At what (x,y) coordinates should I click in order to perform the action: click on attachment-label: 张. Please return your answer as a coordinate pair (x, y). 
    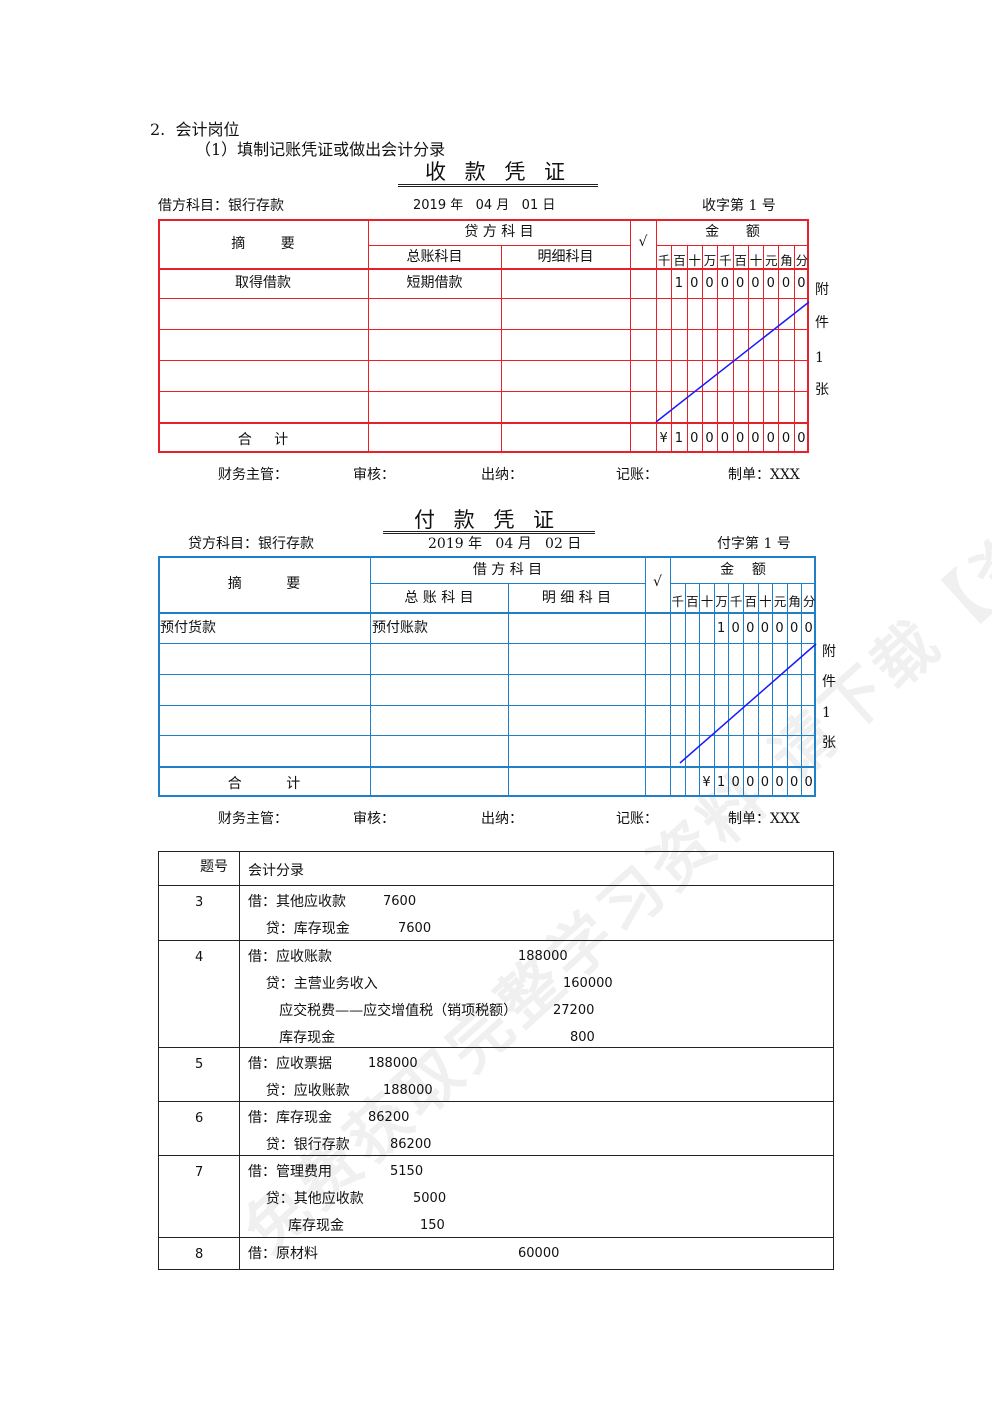
    Looking at the image, I should click on (822, 390).